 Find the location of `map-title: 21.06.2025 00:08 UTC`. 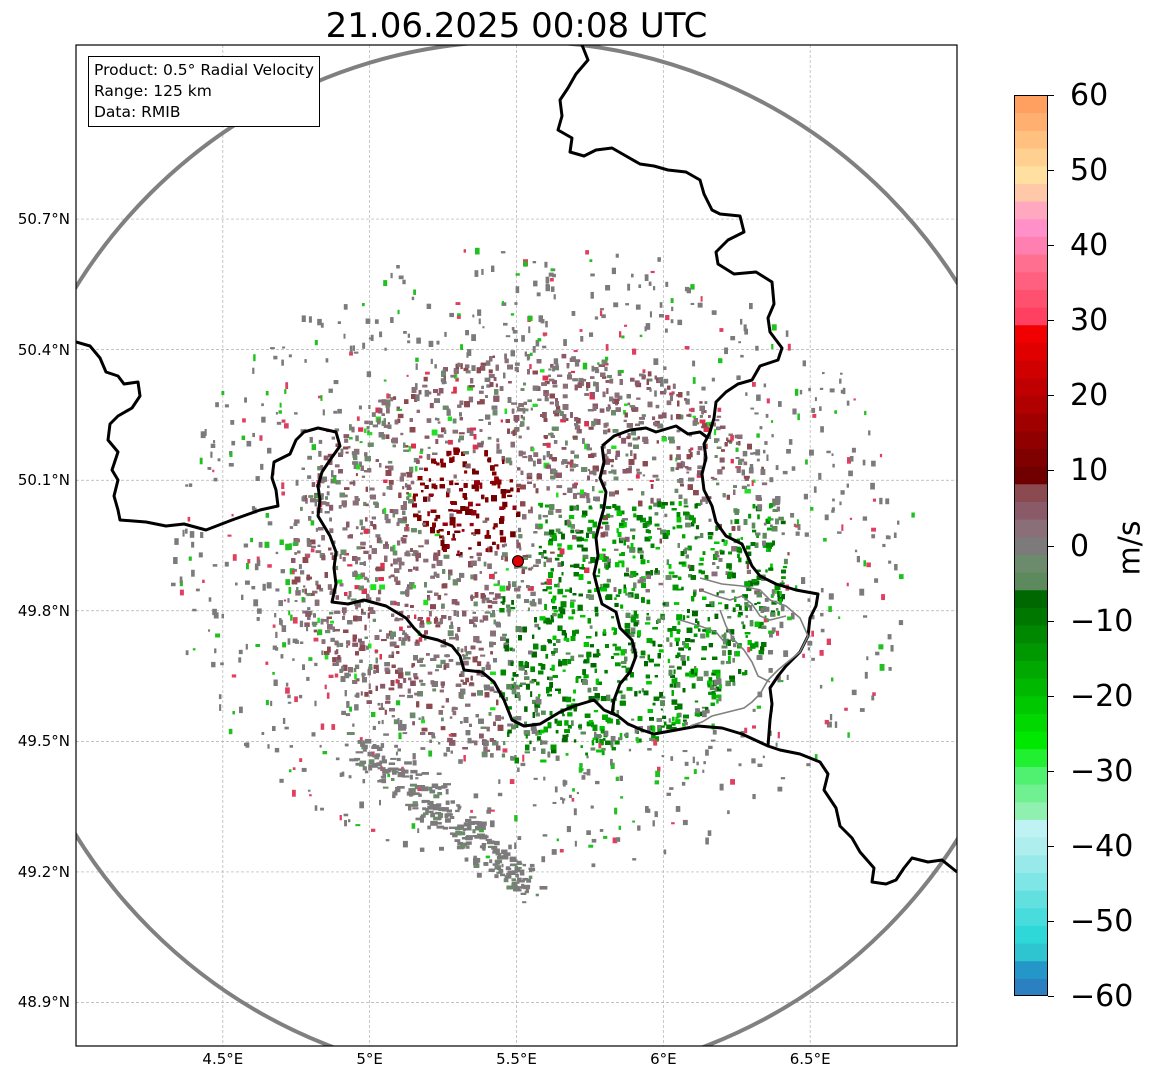

map-title: 21.06.2025 00:08 UTC is located at coordinates (516, 26).